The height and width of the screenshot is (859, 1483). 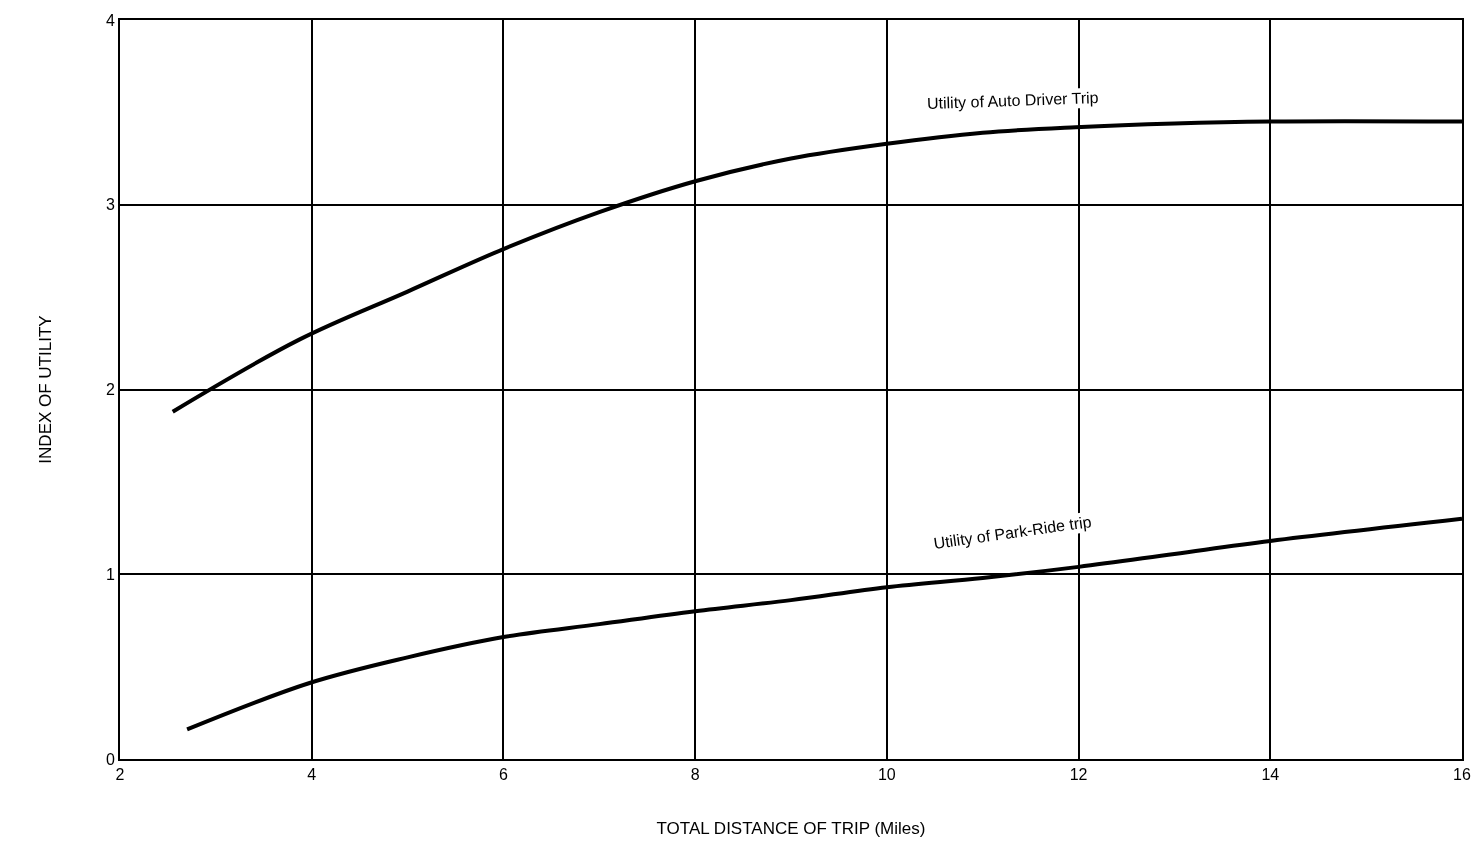 What do you see at coordinates (110, 759) in the screenshot?
I see `y-tick-label: 0` at bounding box center [110, 759].